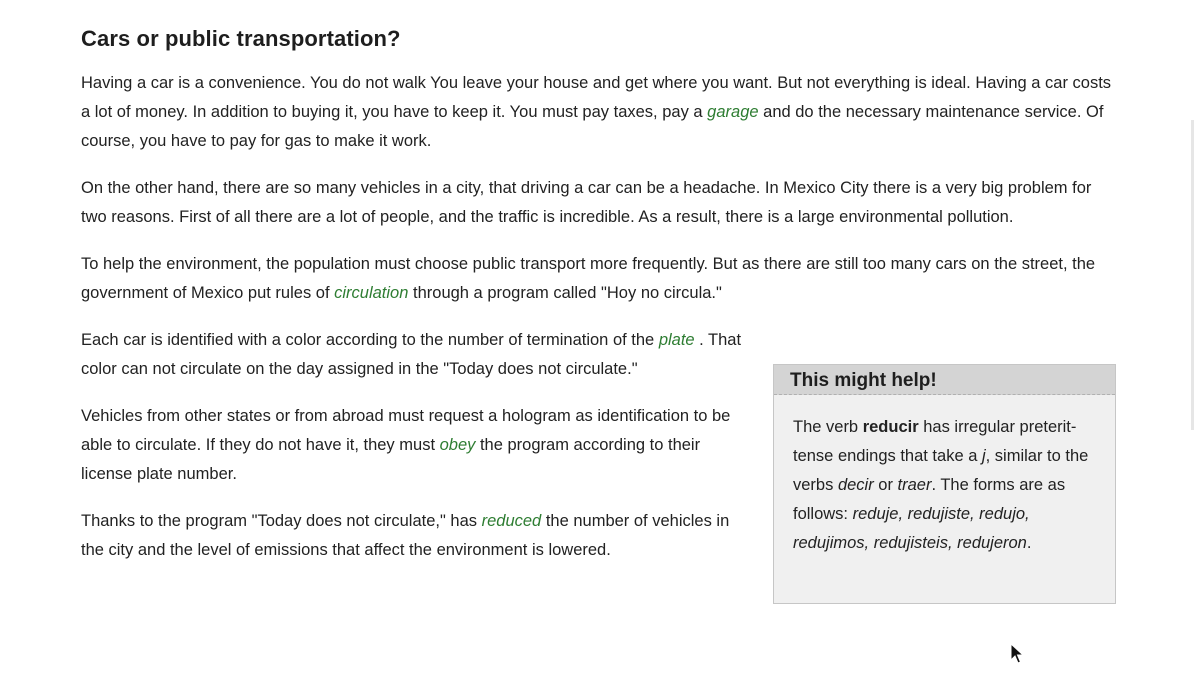  What do you see at coordinates (885, 485) in the screenshot?
I see `help-text-4: or` at bounding box center [885, 485].